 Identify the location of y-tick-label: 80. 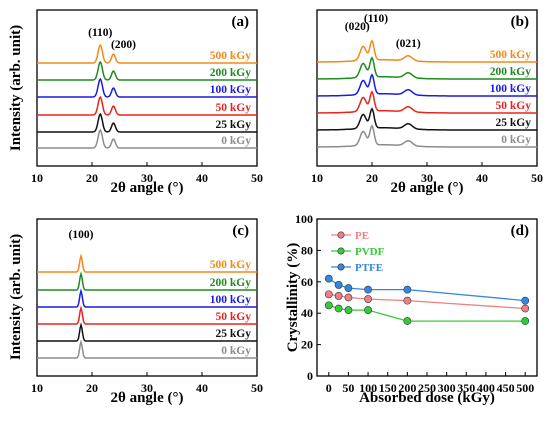
(307, 250).